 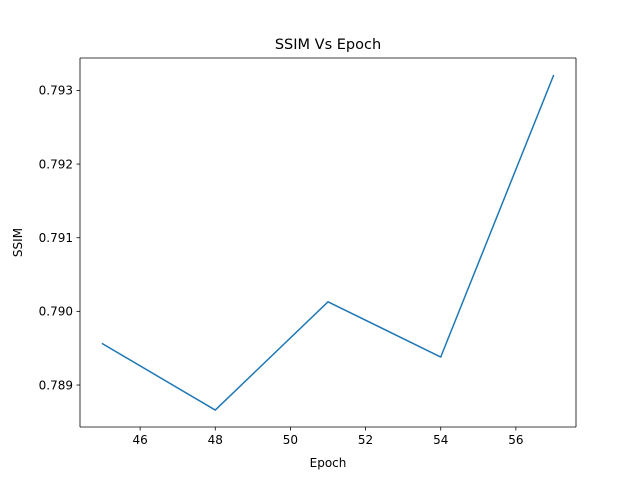 What do you see at coordinates (56, 91) in the screenshot?
I see `y-tick-label: 0.793` at bounding box center [56, 91].